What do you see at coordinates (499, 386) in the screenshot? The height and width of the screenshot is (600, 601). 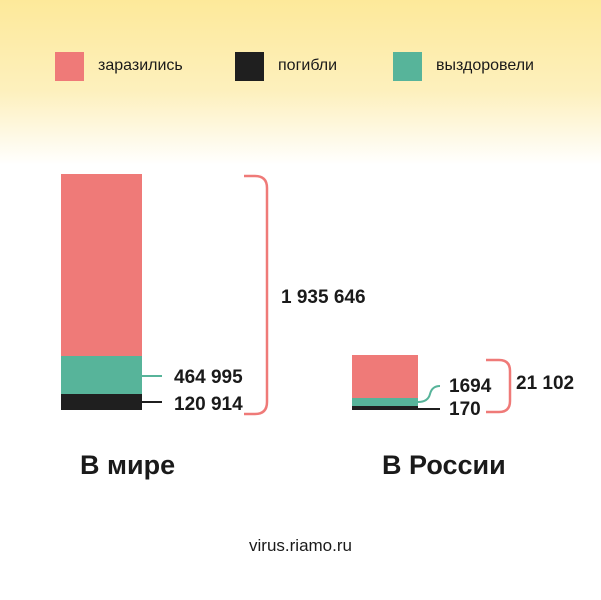 I see `brace-russia-total` at bounding box center [499, 386].